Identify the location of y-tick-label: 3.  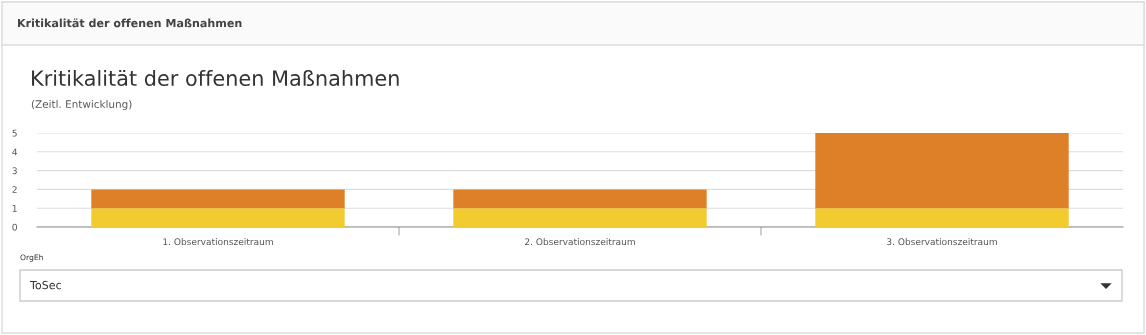
(14, 171).